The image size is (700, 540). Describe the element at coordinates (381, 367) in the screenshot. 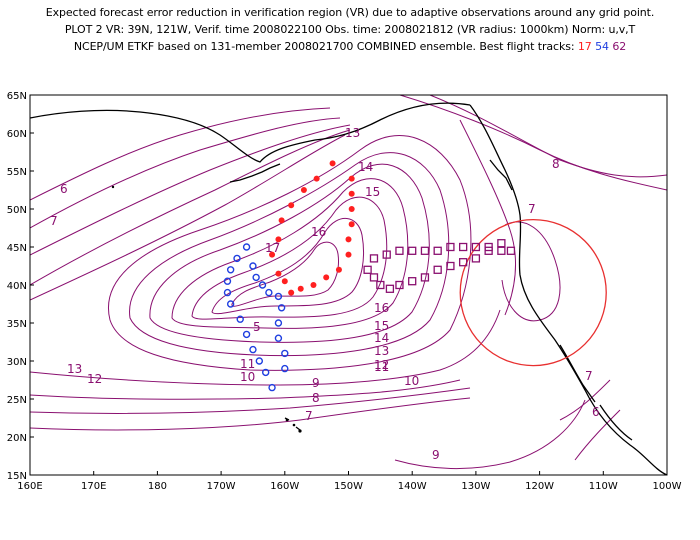

I see `contour-label: 11` at that location.